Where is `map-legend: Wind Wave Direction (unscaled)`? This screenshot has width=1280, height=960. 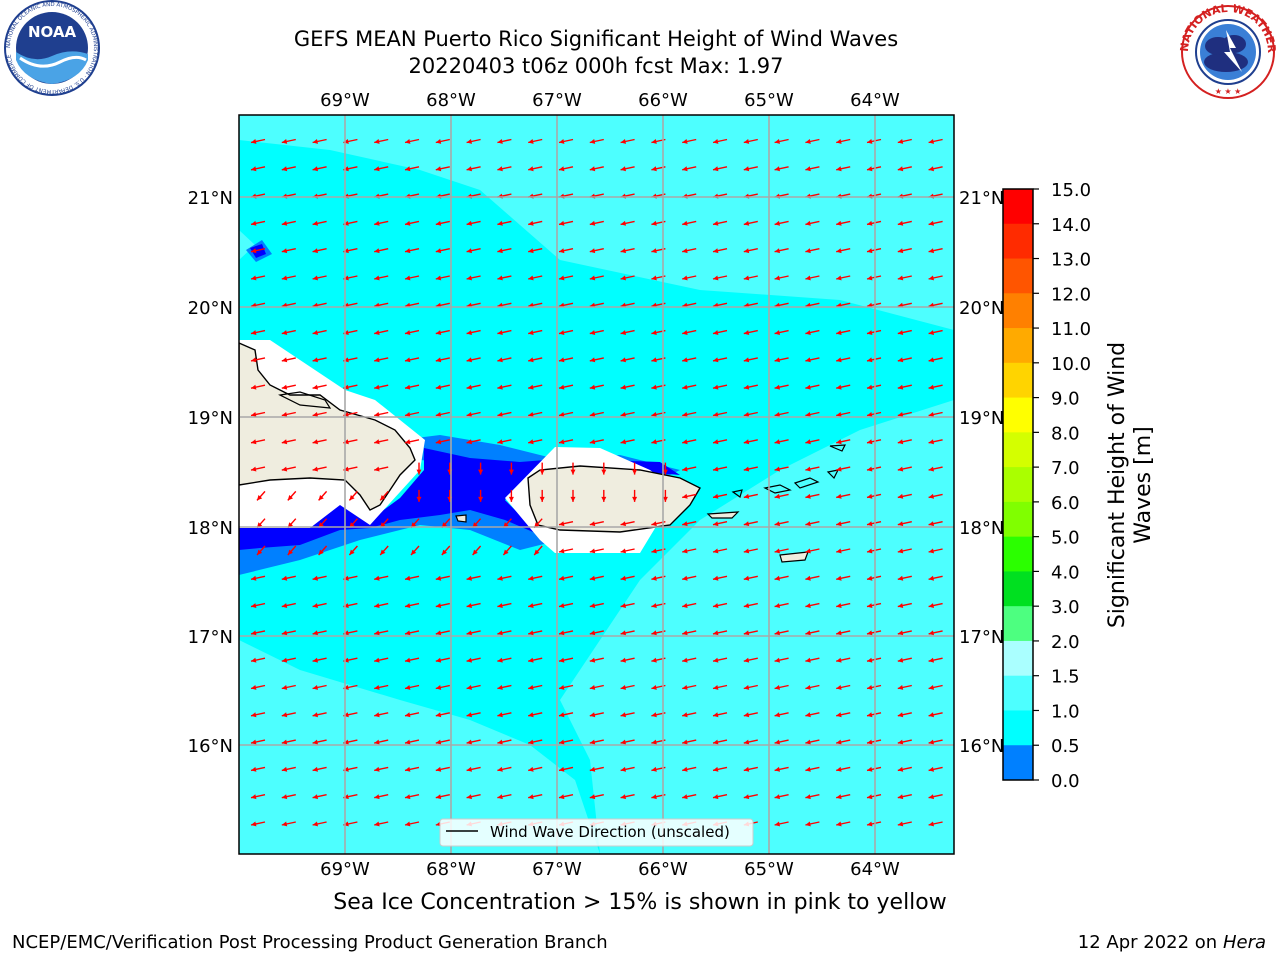
map-legend: Wind Wave Direction (unscaled) is located at coordinates (596, 832).